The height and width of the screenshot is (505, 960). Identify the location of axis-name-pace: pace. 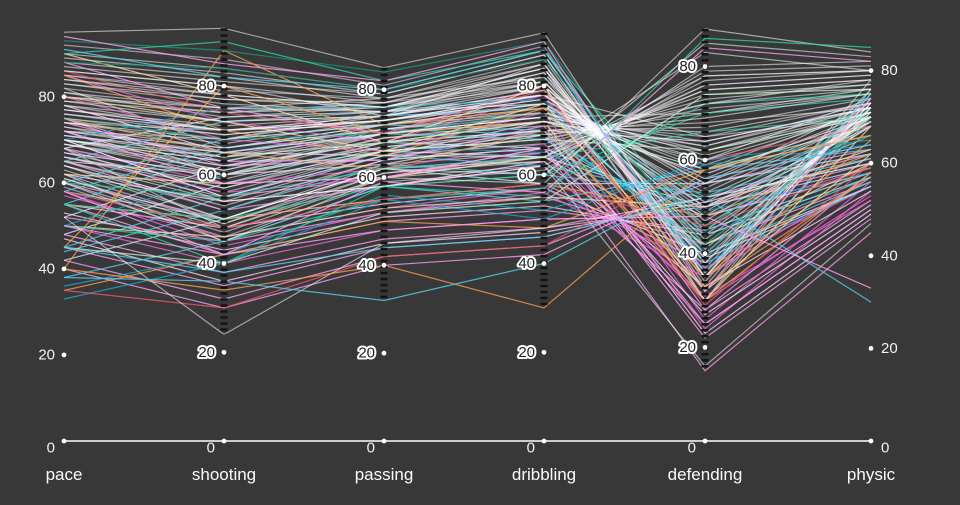
(64, 474).